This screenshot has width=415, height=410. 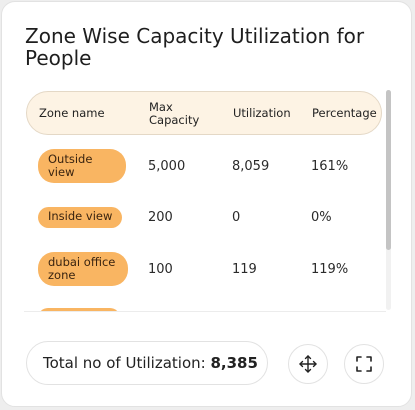 I want to click on header-utilization: Utilization, so click(x=262, y=113).